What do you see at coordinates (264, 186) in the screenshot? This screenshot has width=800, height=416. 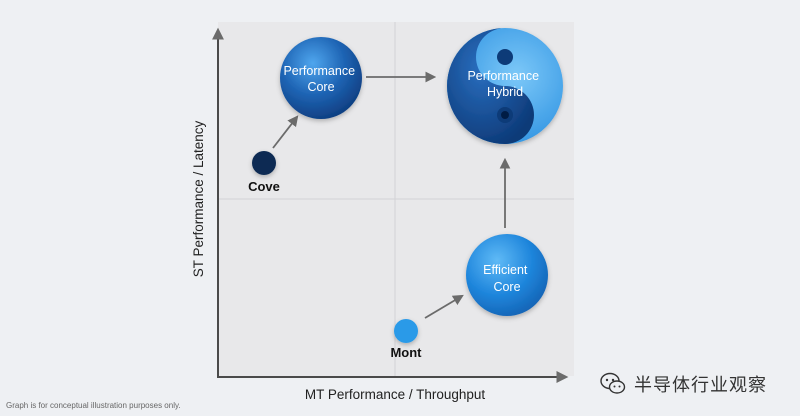 I see `cove-label: Cove` at bounding box center [264, 186].